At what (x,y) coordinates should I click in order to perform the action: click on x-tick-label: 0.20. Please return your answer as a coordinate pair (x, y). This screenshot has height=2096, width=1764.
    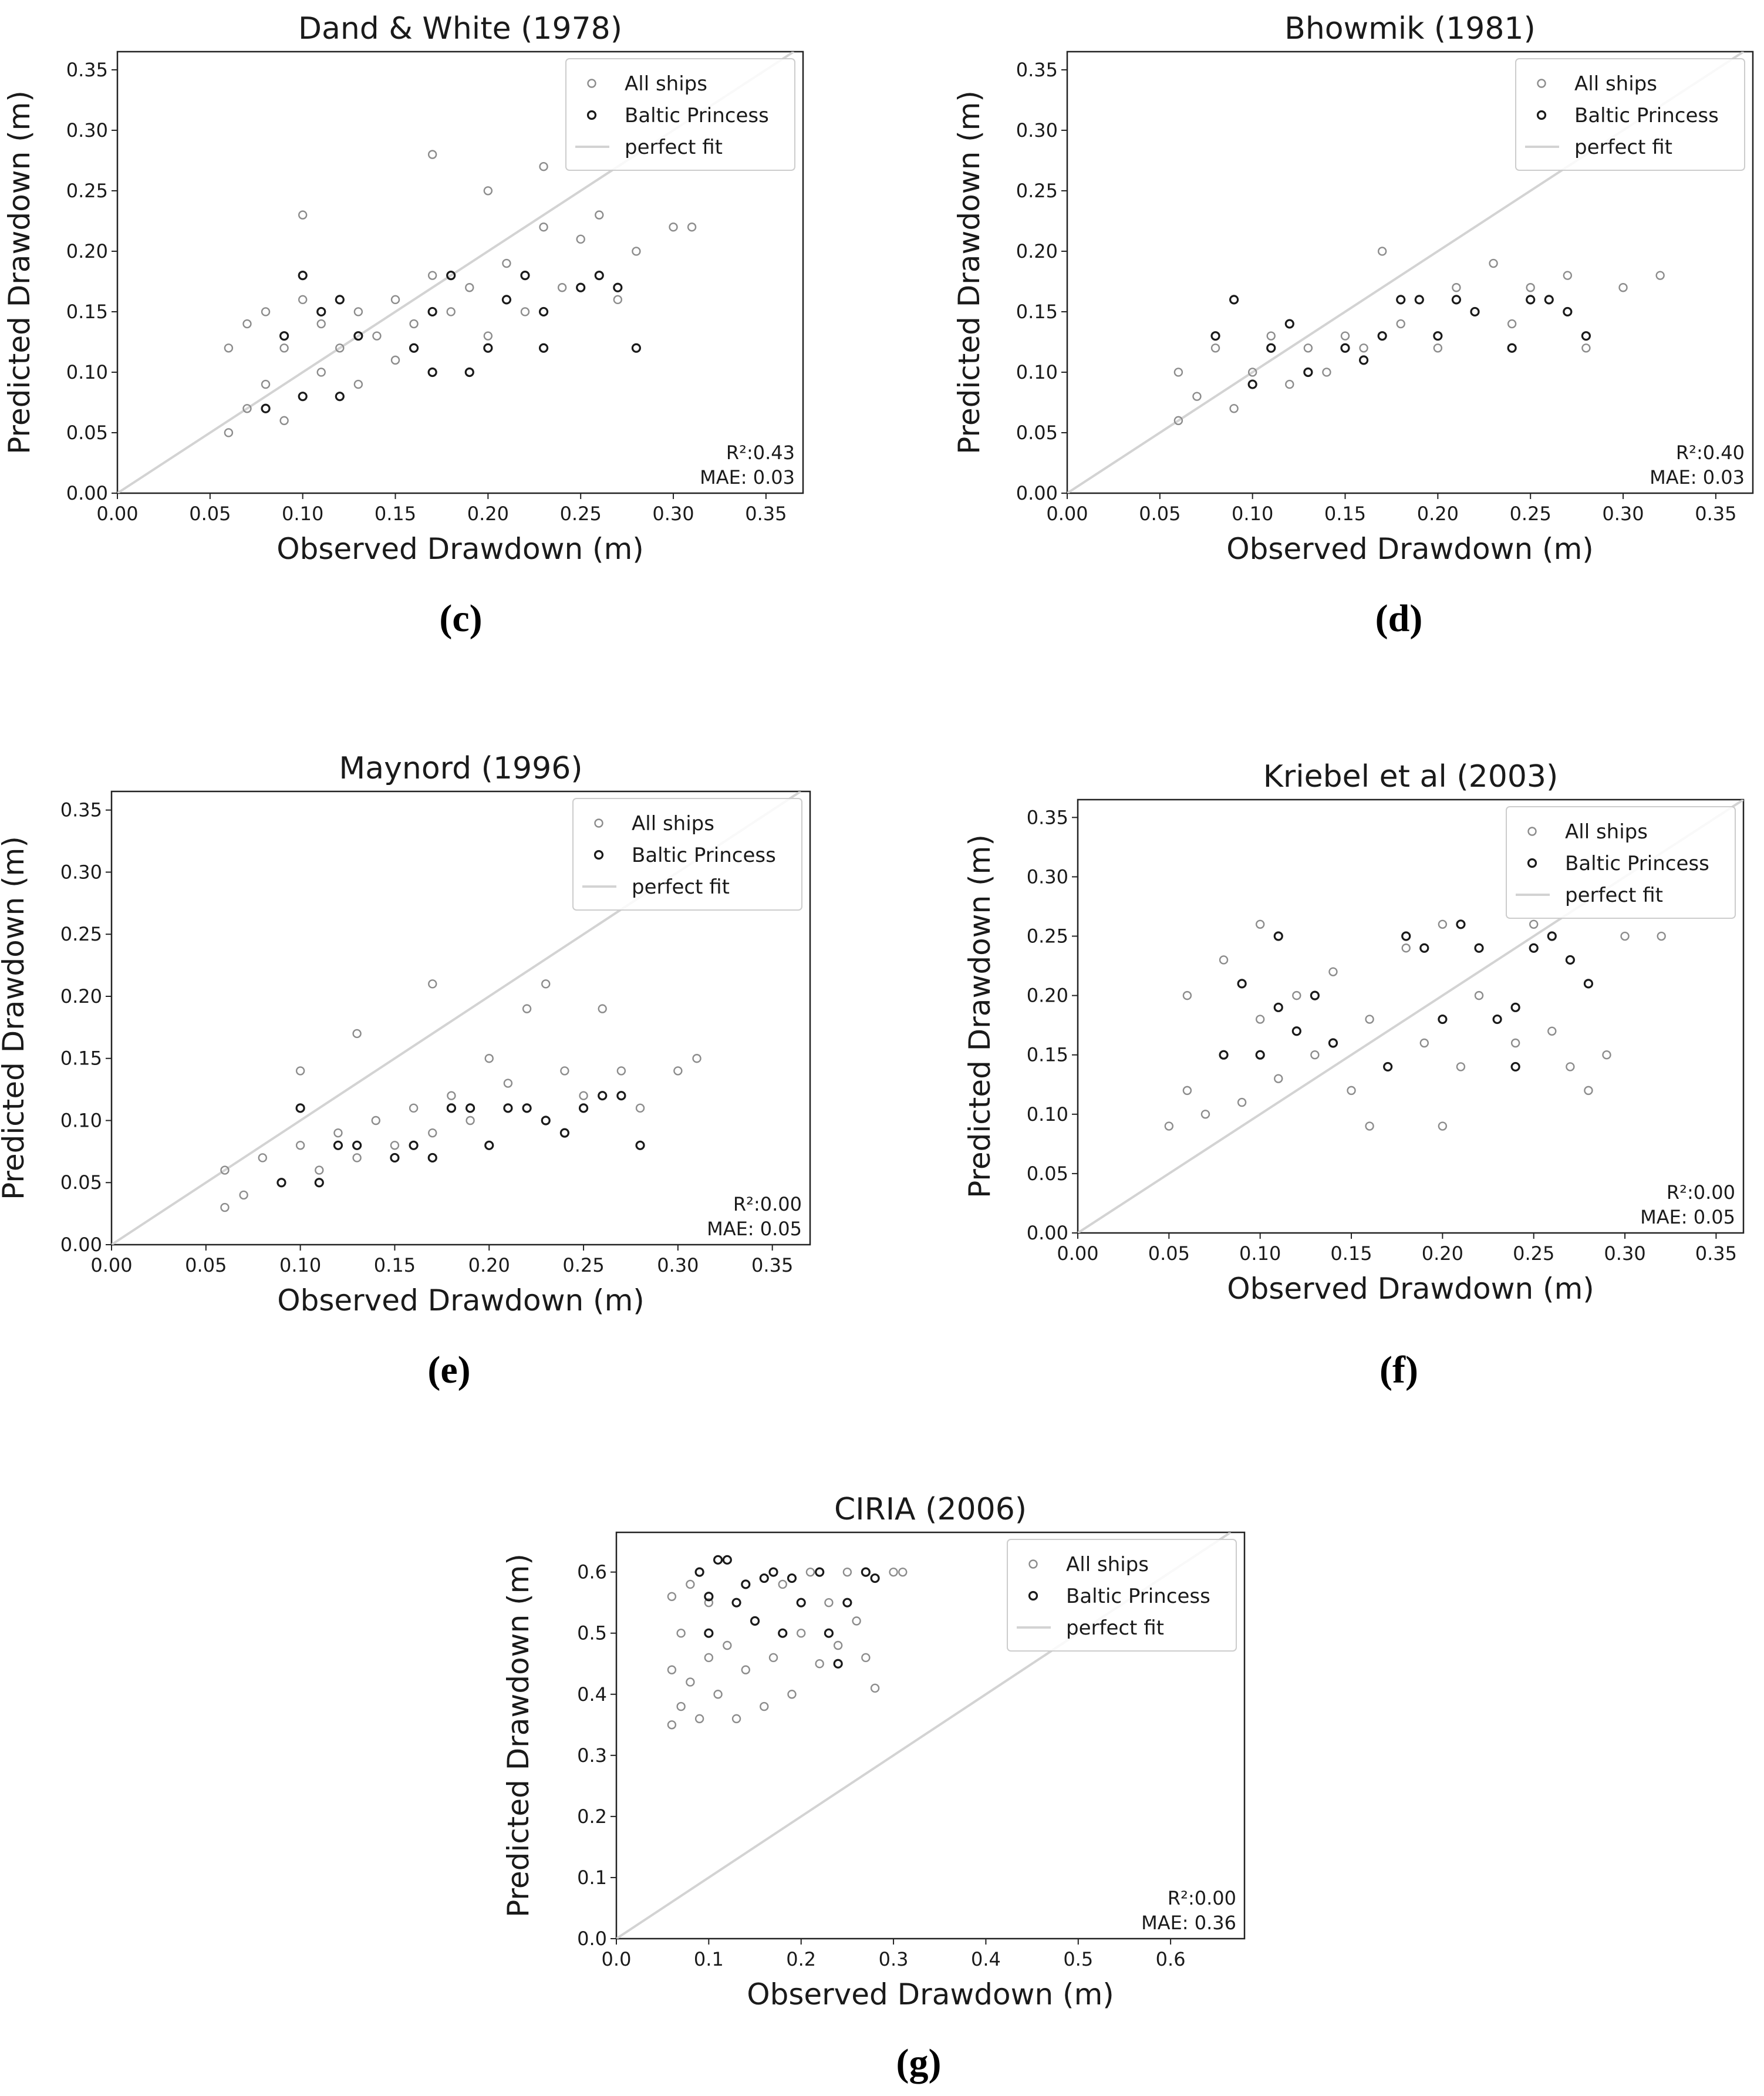
    Looking at the image, I should click on (1438, 514).